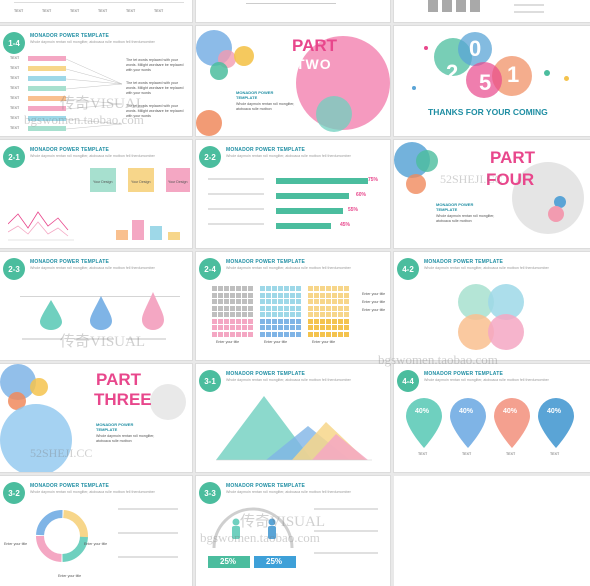 This screenshot has height=586, width=590. Describe the element at coordinates (115, 427) in the screenshot. I see `caption-title: MONADOR POWER TEMPLATE` at that location.